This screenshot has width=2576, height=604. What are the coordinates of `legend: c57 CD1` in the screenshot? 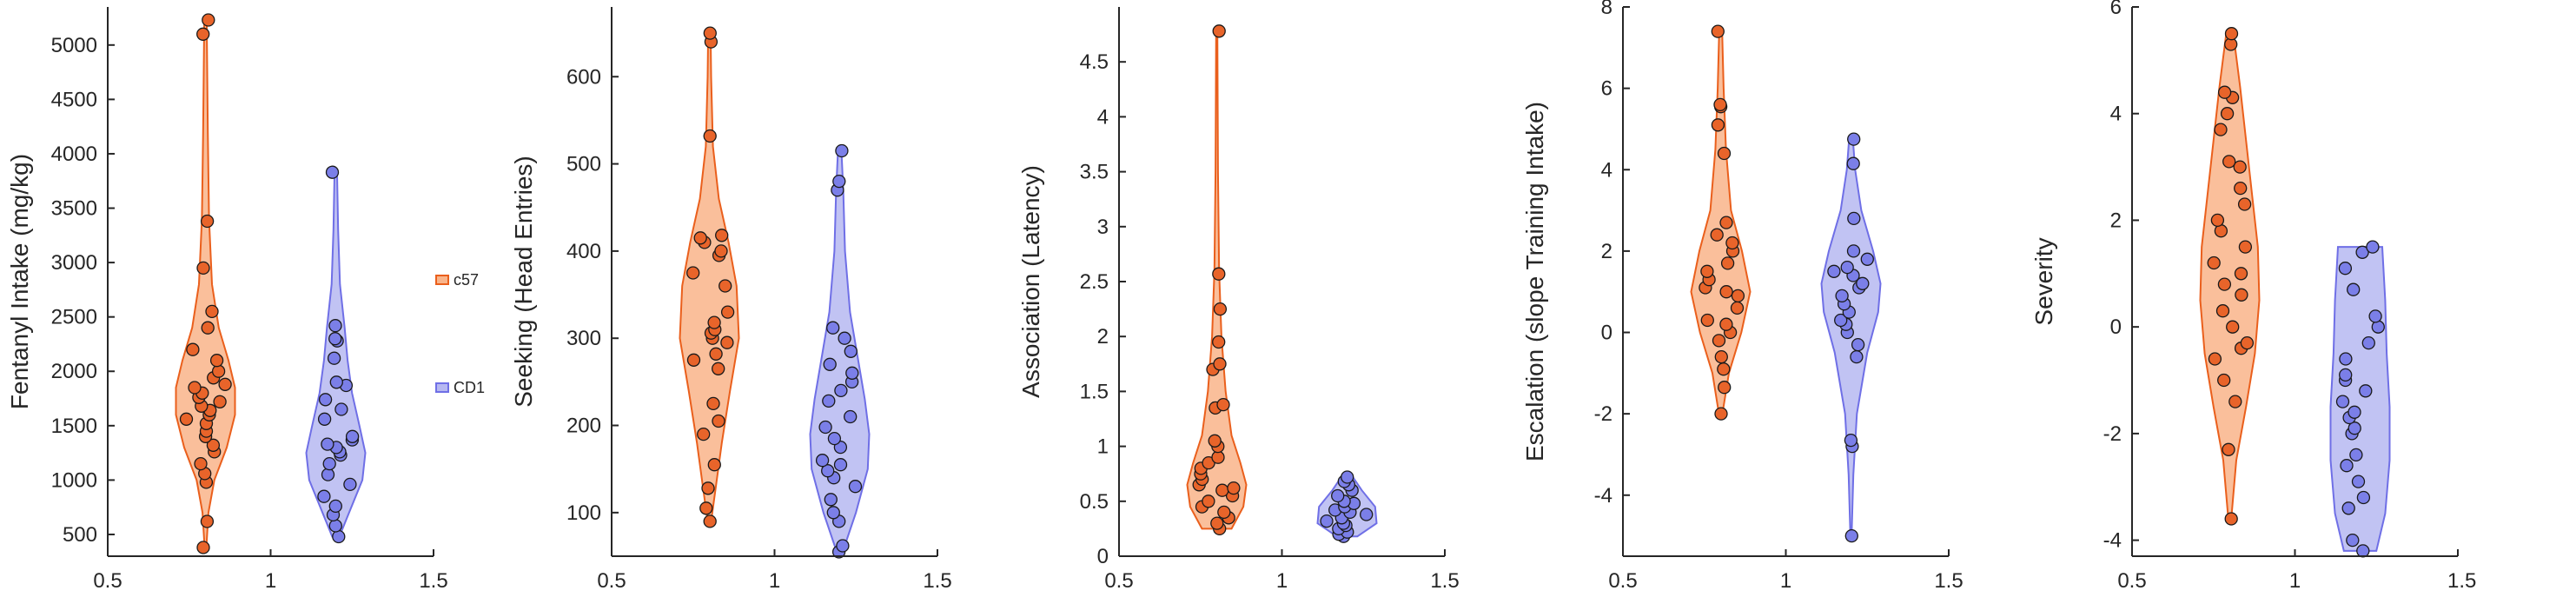 It's located at (460, 333).